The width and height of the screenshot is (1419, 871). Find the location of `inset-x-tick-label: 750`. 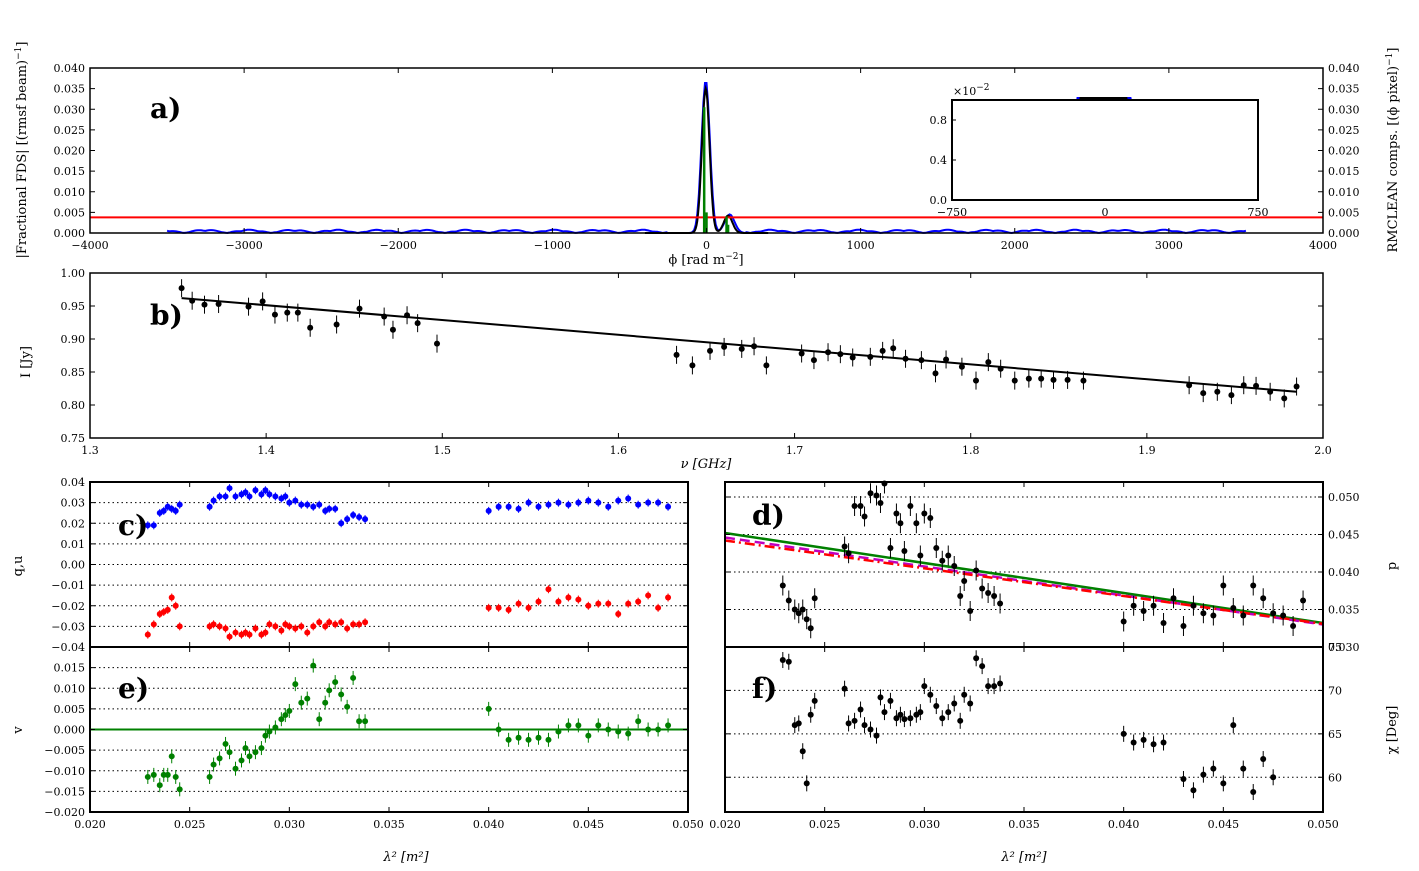

inset-x-tick-label: 750 is located at coordinates (1258, 212).